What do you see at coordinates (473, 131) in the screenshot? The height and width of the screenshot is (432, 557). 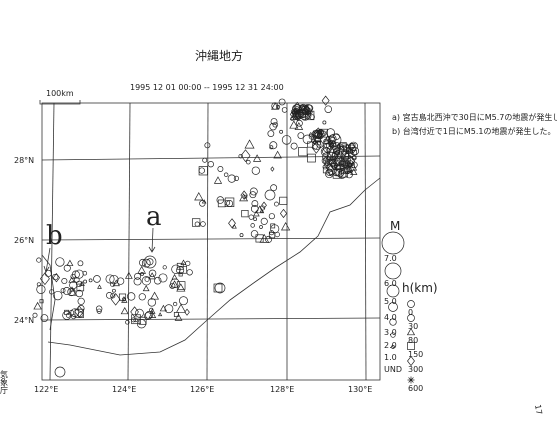 I see `note: b) 台湾付近で1日にM5.1の地震が発生した。` at bounding box center [473, 131].